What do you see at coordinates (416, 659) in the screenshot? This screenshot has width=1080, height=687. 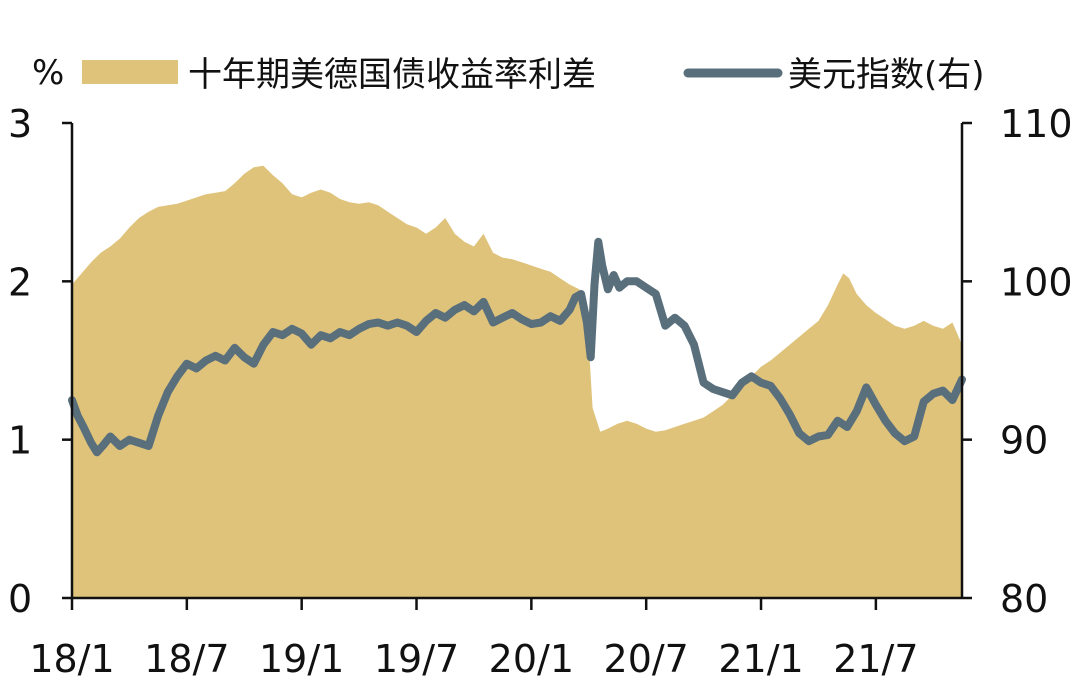 I see `x-axis-tick-label: 19/7` at bounding box center [416, 659].